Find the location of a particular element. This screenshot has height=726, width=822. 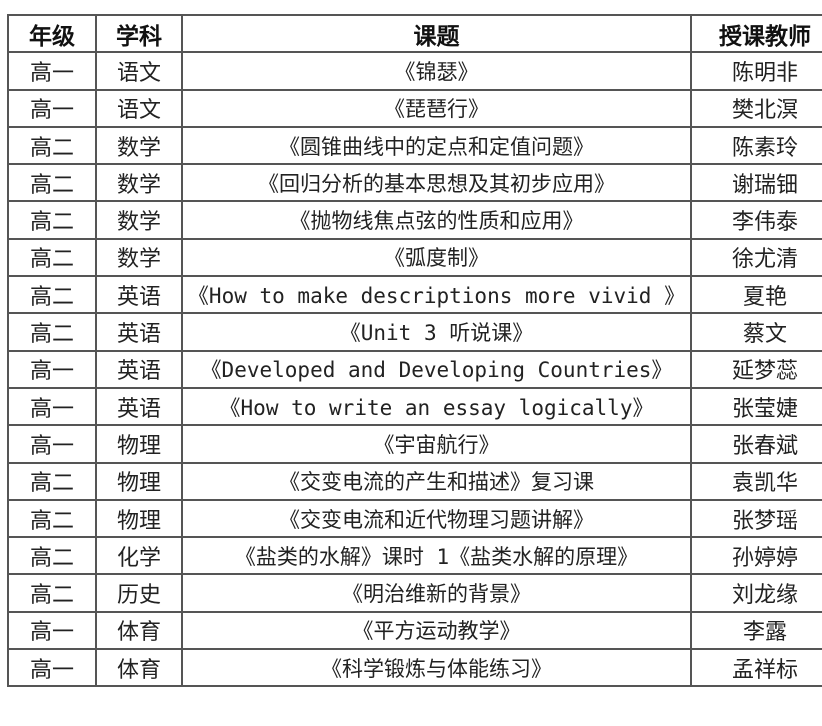

topic-cell: 《圆锥曲线中的定点和定值问题》 is located at coordinates (436, 145).